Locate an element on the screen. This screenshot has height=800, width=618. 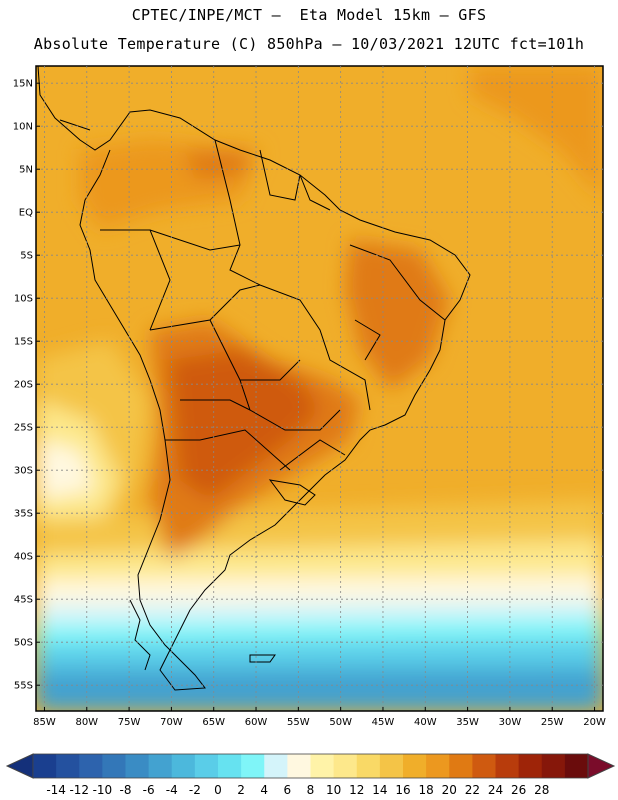
colorbar-label: -14 is located at coordinates (56, 790).